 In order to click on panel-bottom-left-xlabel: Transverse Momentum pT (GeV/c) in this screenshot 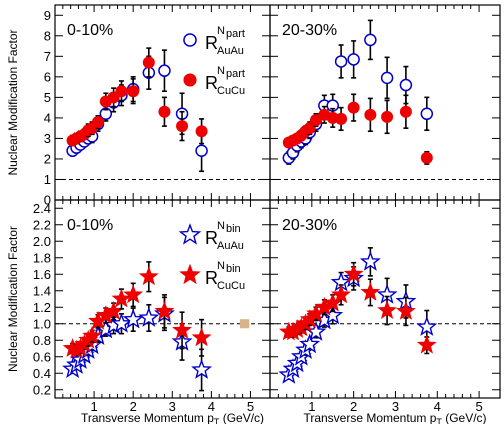, I will do `click(172, 417)`.